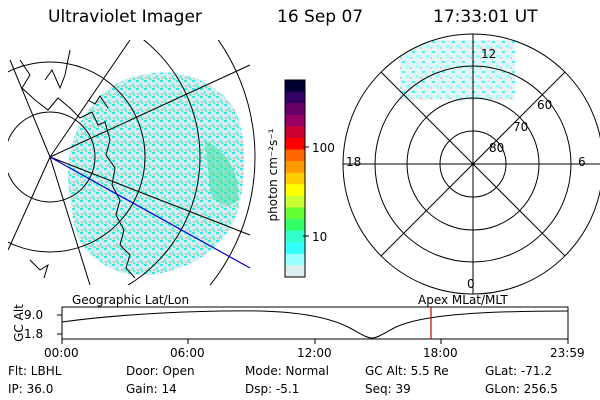 This screenshot has width=600, height=400. I want to click on polar-mlt-0: 0, so click(471, 284).